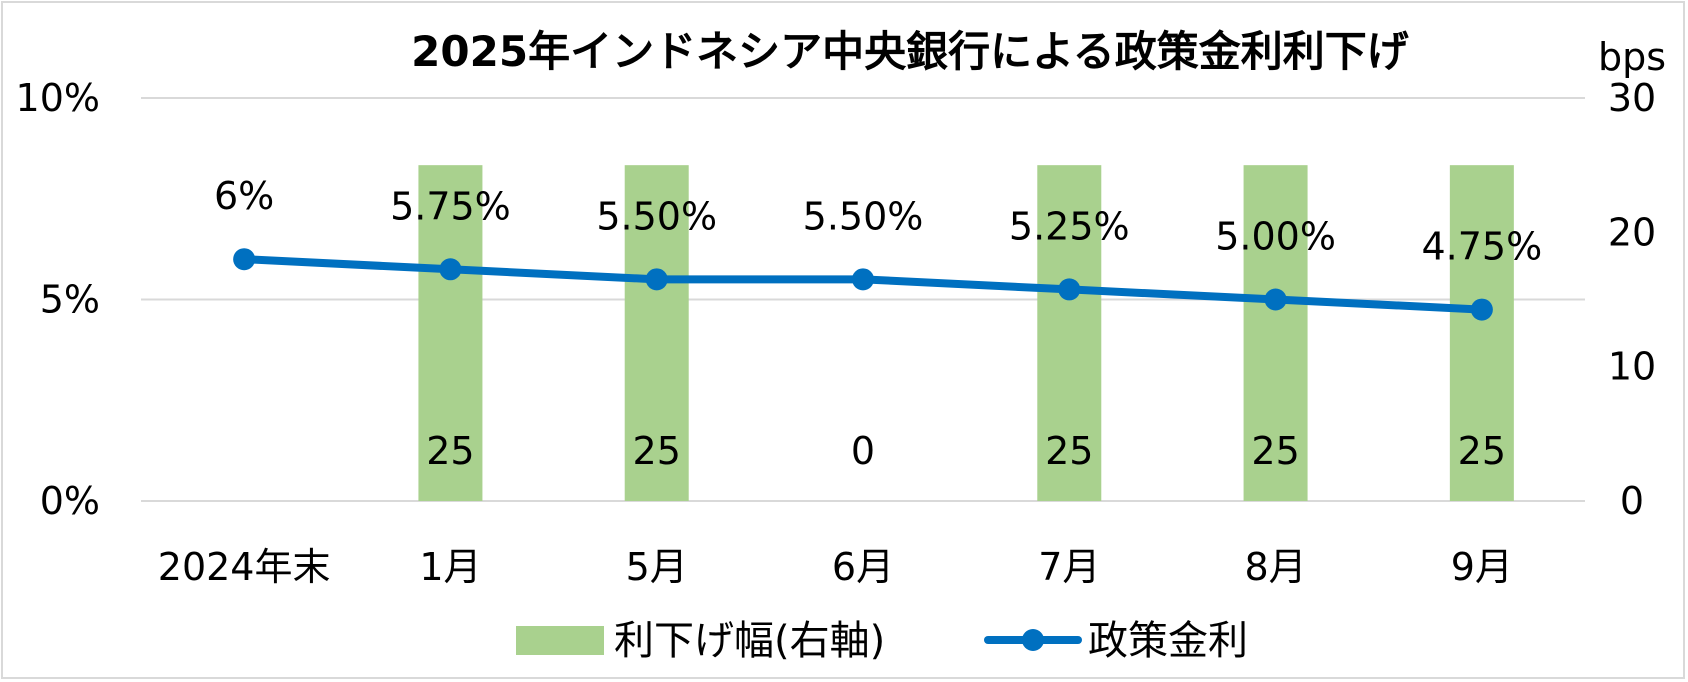  What do you see at coordinates (1632, 57) in the screenshot?
I see `right-axis-unit: bps` at bounding box center [1632, 57].